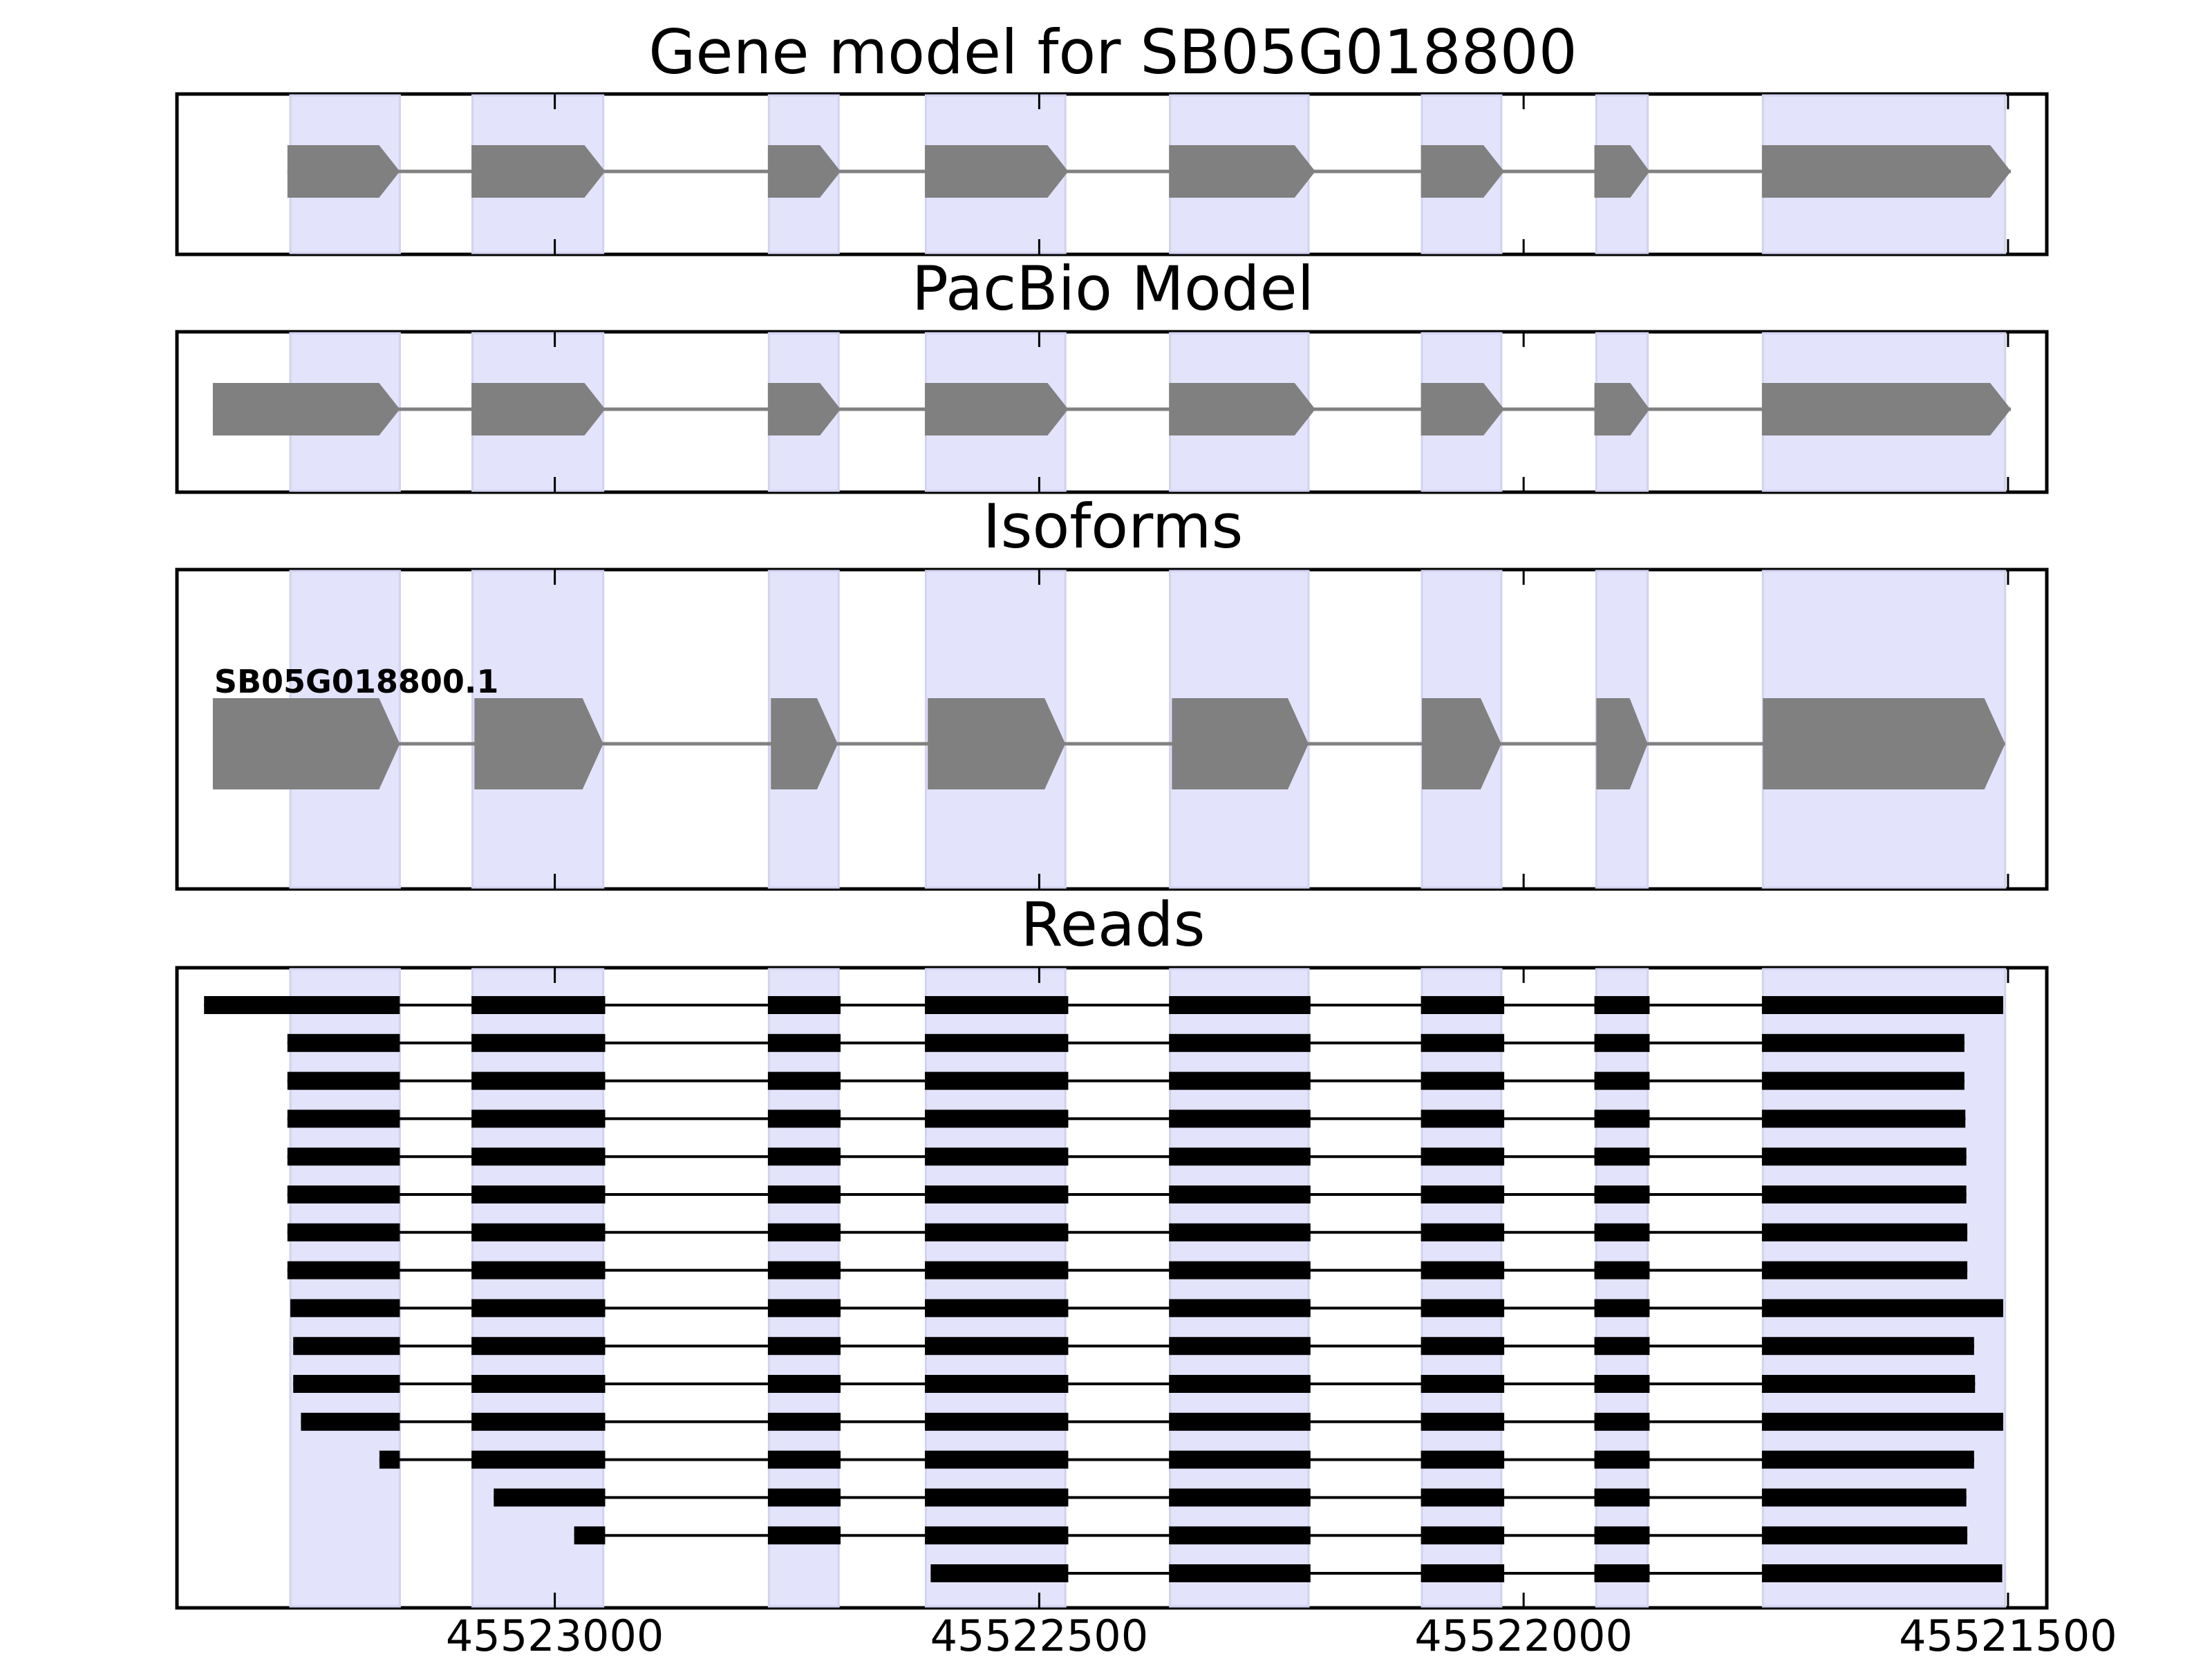 The image size is (2212, 1659). I want to click on panel-frame-pacbio-model, so click(1112, 412).